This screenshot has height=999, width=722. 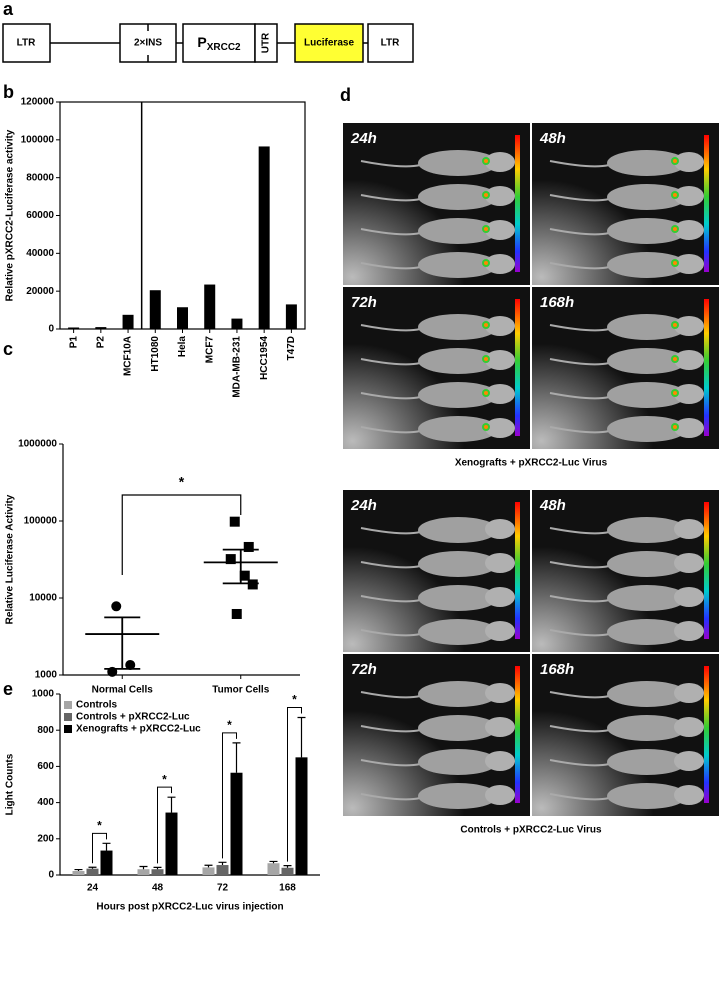 I want to click on utr-box, so click(x=266, y=43).